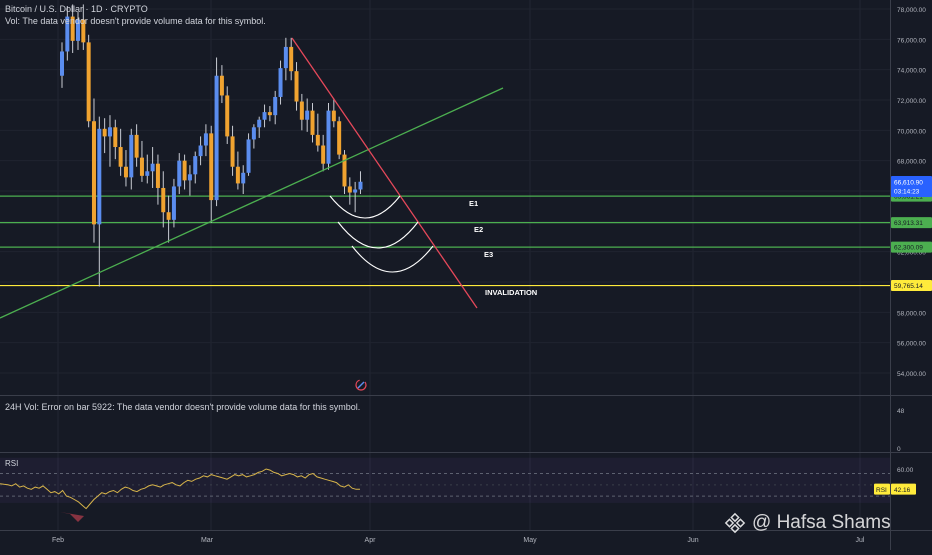 The height and width of the screenshot is (555, 932). Describe the element at coordinates (692, 540) in the screenshot. I see `time-tick-label: Jun` at that location.